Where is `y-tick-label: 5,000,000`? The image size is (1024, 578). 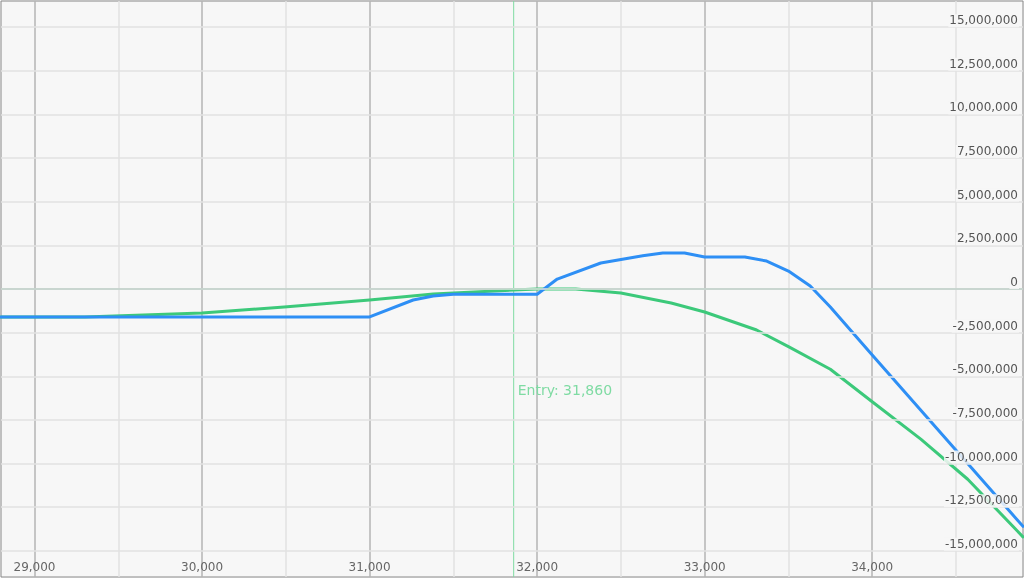 y-tick-label: 5,000,000 is located at coordinates (987, 194).